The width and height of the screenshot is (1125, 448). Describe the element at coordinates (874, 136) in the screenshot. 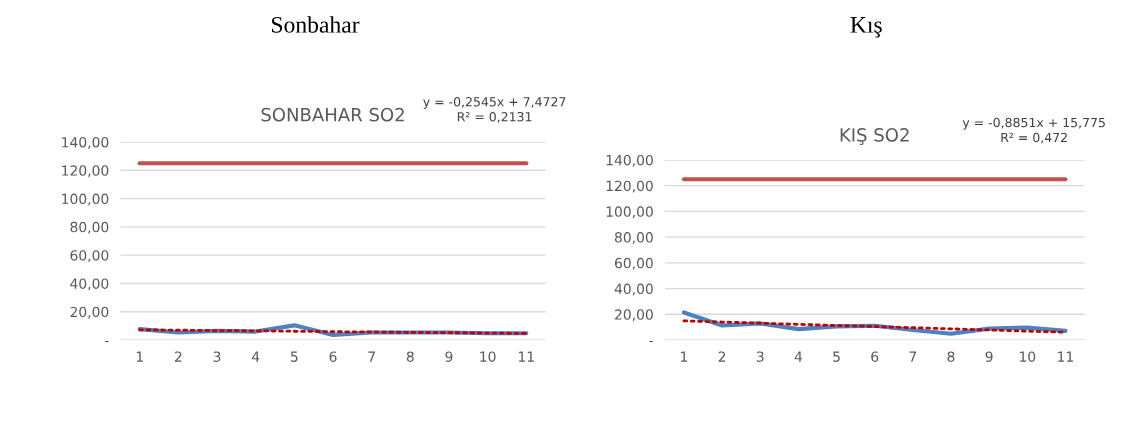

I see `chart-subtitle: KIŞ SO2` at that location.